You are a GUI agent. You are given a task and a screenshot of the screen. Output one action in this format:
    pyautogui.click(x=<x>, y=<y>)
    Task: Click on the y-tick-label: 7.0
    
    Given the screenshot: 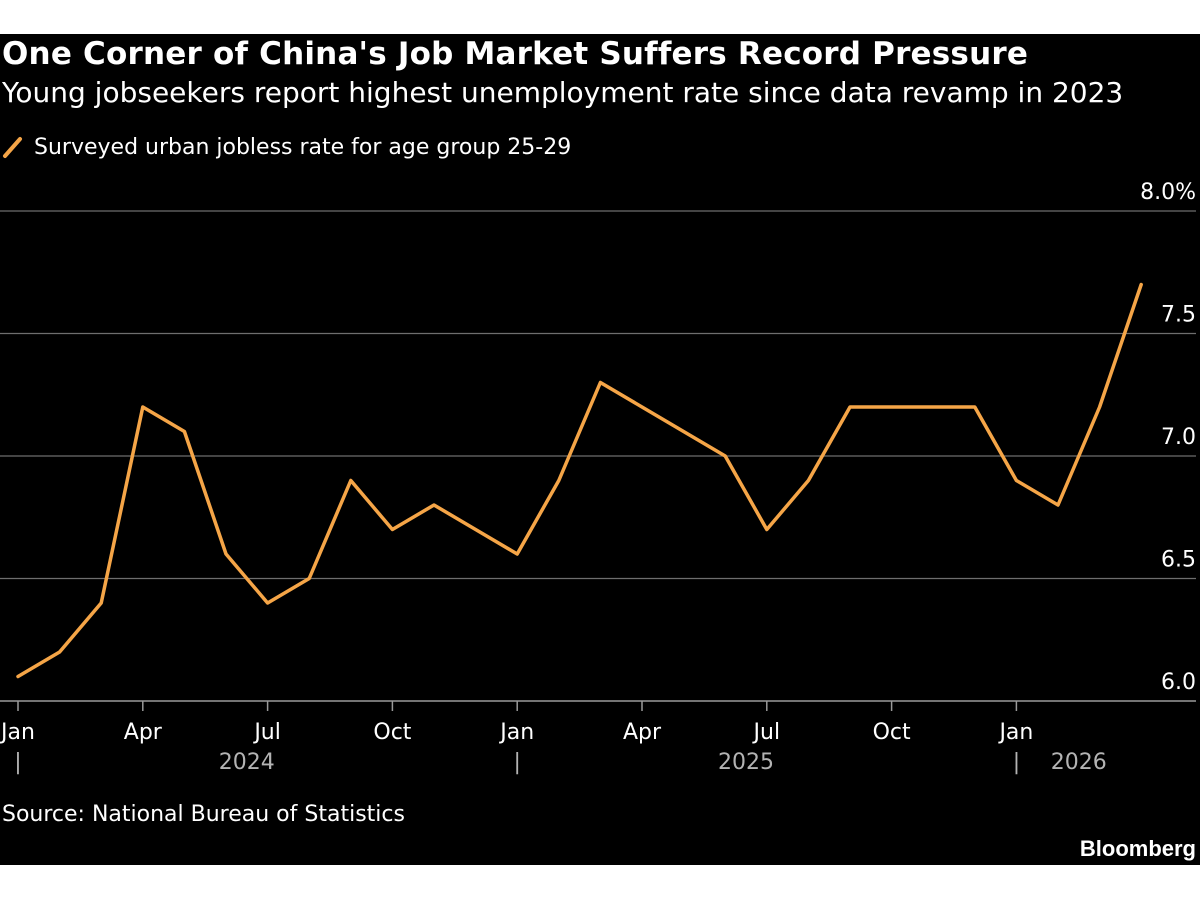 What is the action you would take?
    pyautogui.click(x=1178, y=437)
    